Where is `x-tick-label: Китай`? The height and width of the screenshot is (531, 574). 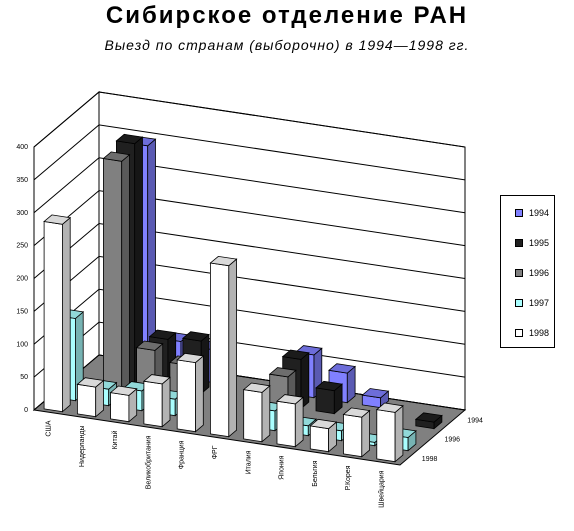
x-tick-label: Китай is located at coordinates (115, 439).